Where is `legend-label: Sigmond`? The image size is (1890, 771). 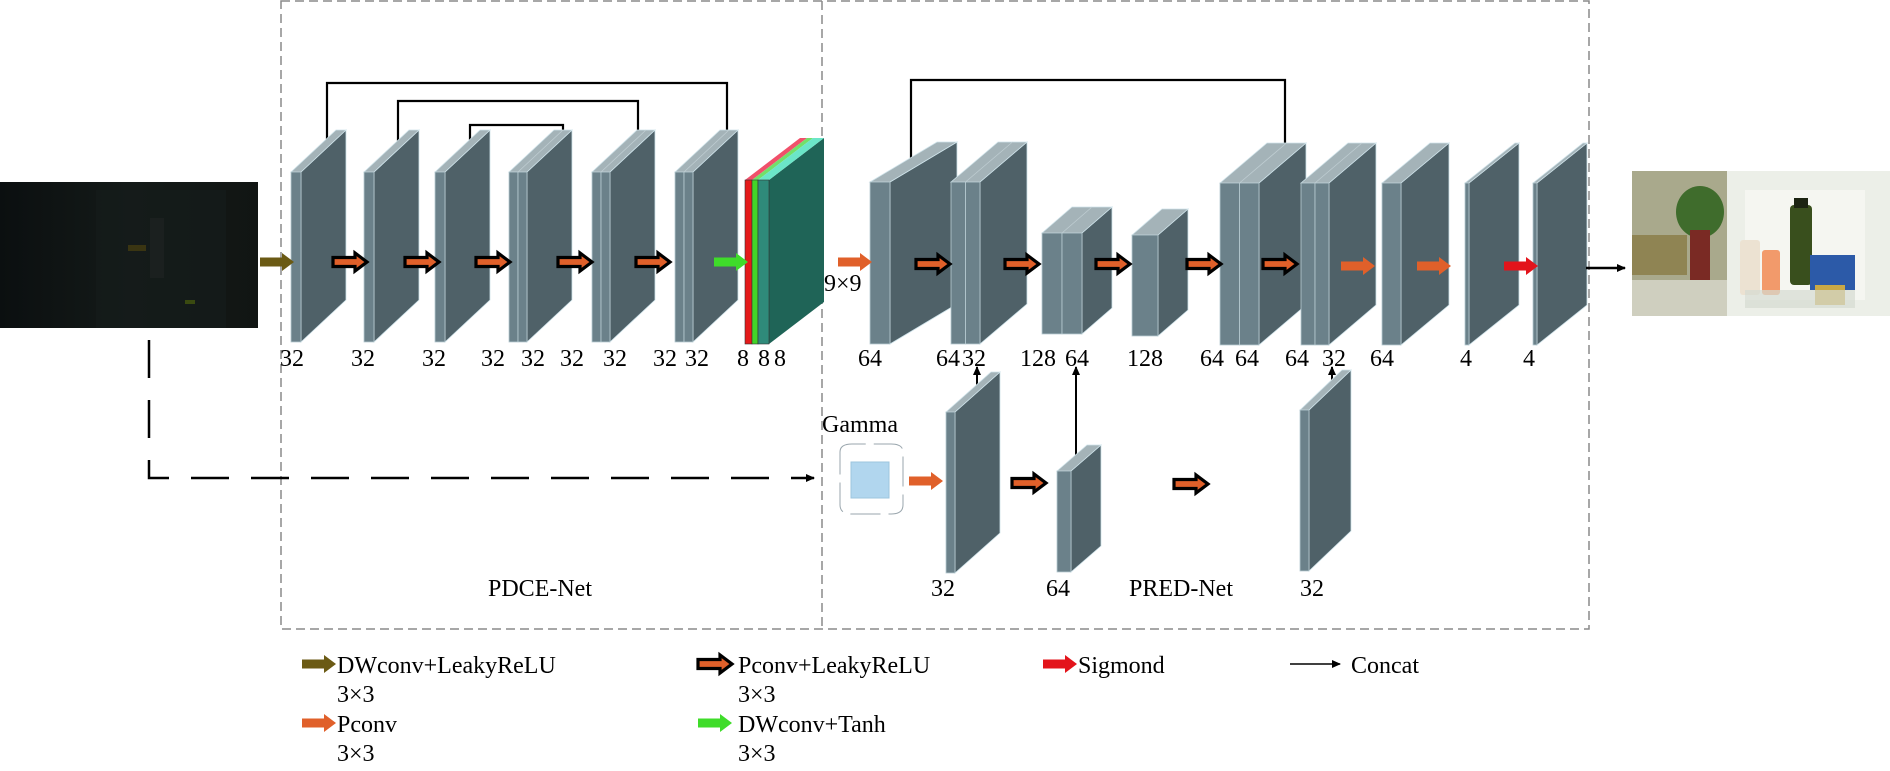 legend-label: Sigmond is located at coordinates (1121, 666).